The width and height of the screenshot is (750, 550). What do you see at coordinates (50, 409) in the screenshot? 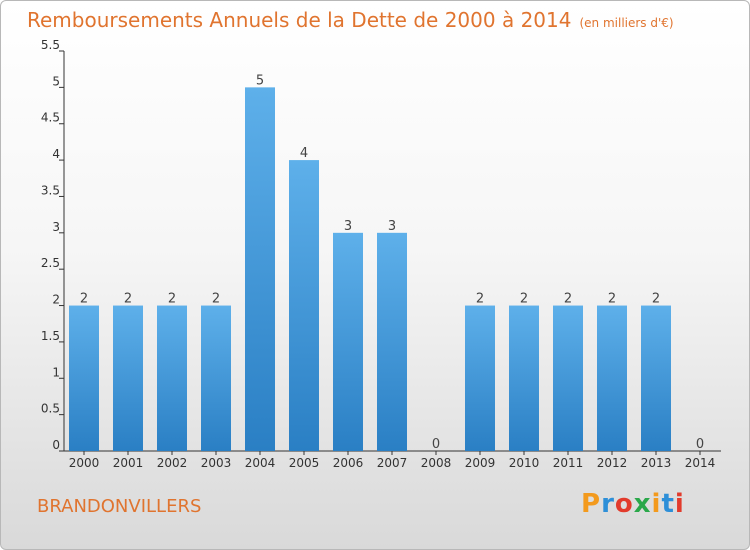
I see `y-tick-label: 0.5` at bounding box center [50, 409].